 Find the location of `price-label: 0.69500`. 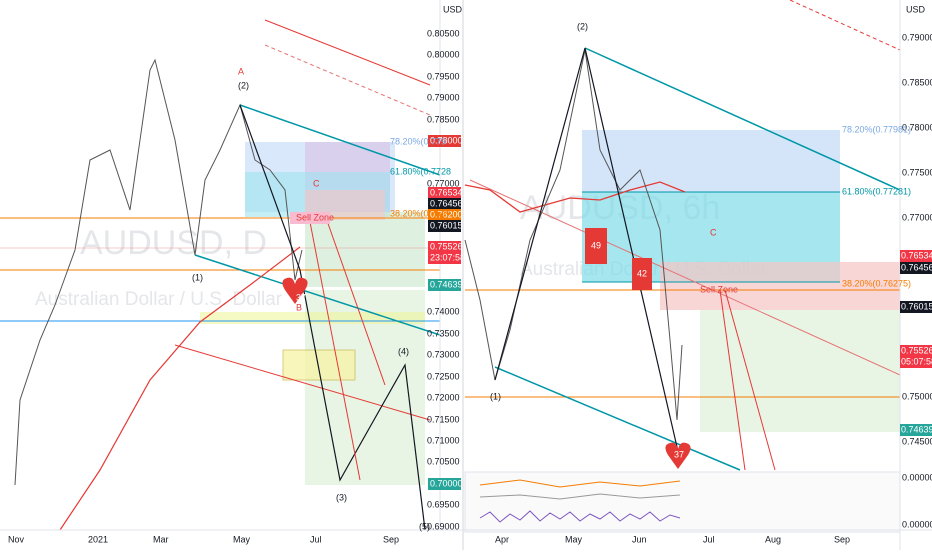

price-label: 0.69500 is located at coordinates (443, 504).